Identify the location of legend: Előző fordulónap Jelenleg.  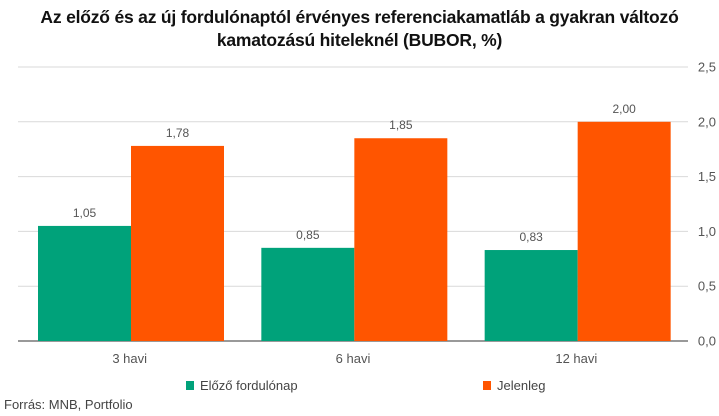
(365, 385).